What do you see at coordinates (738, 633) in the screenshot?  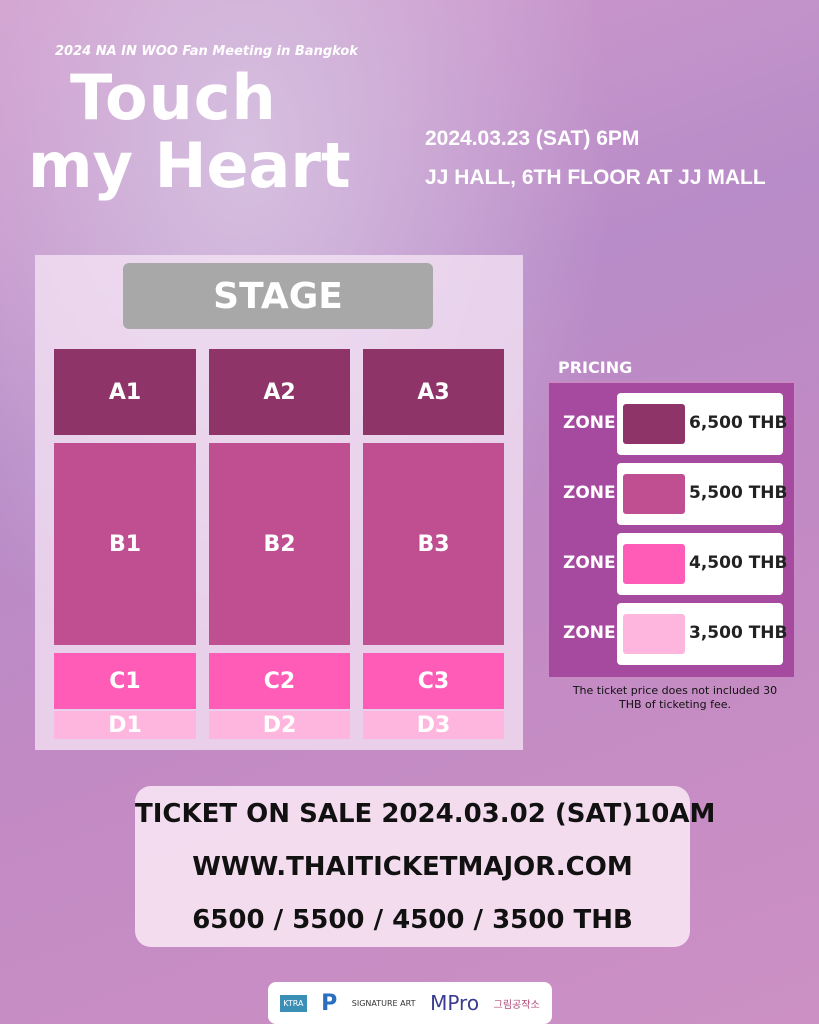 I see `price-value: 3,500 THB` at bounding box center [738, 633].